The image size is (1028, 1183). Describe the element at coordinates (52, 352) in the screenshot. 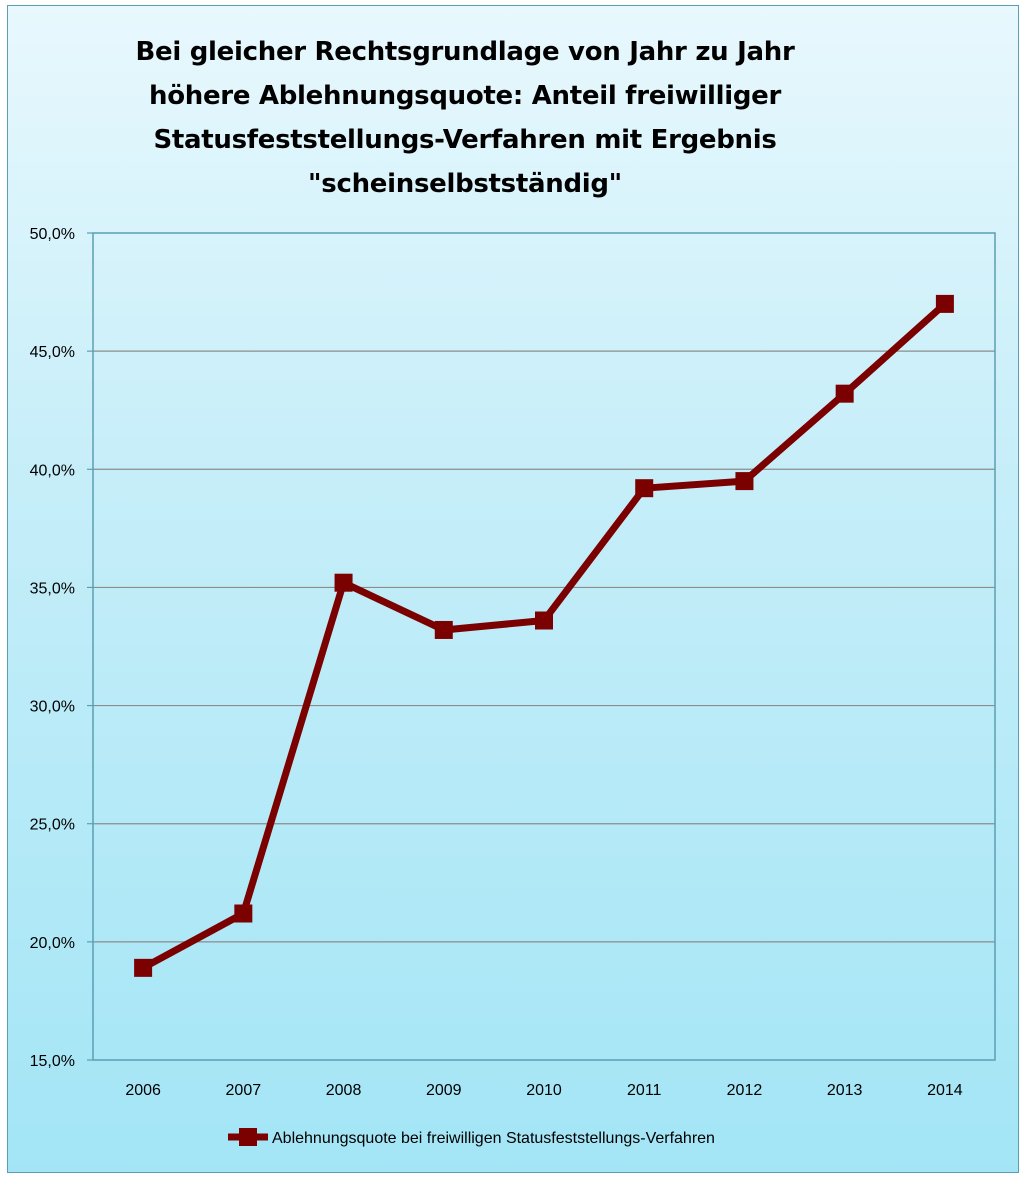

I see `y-tick-label: 45,0%` at that location.